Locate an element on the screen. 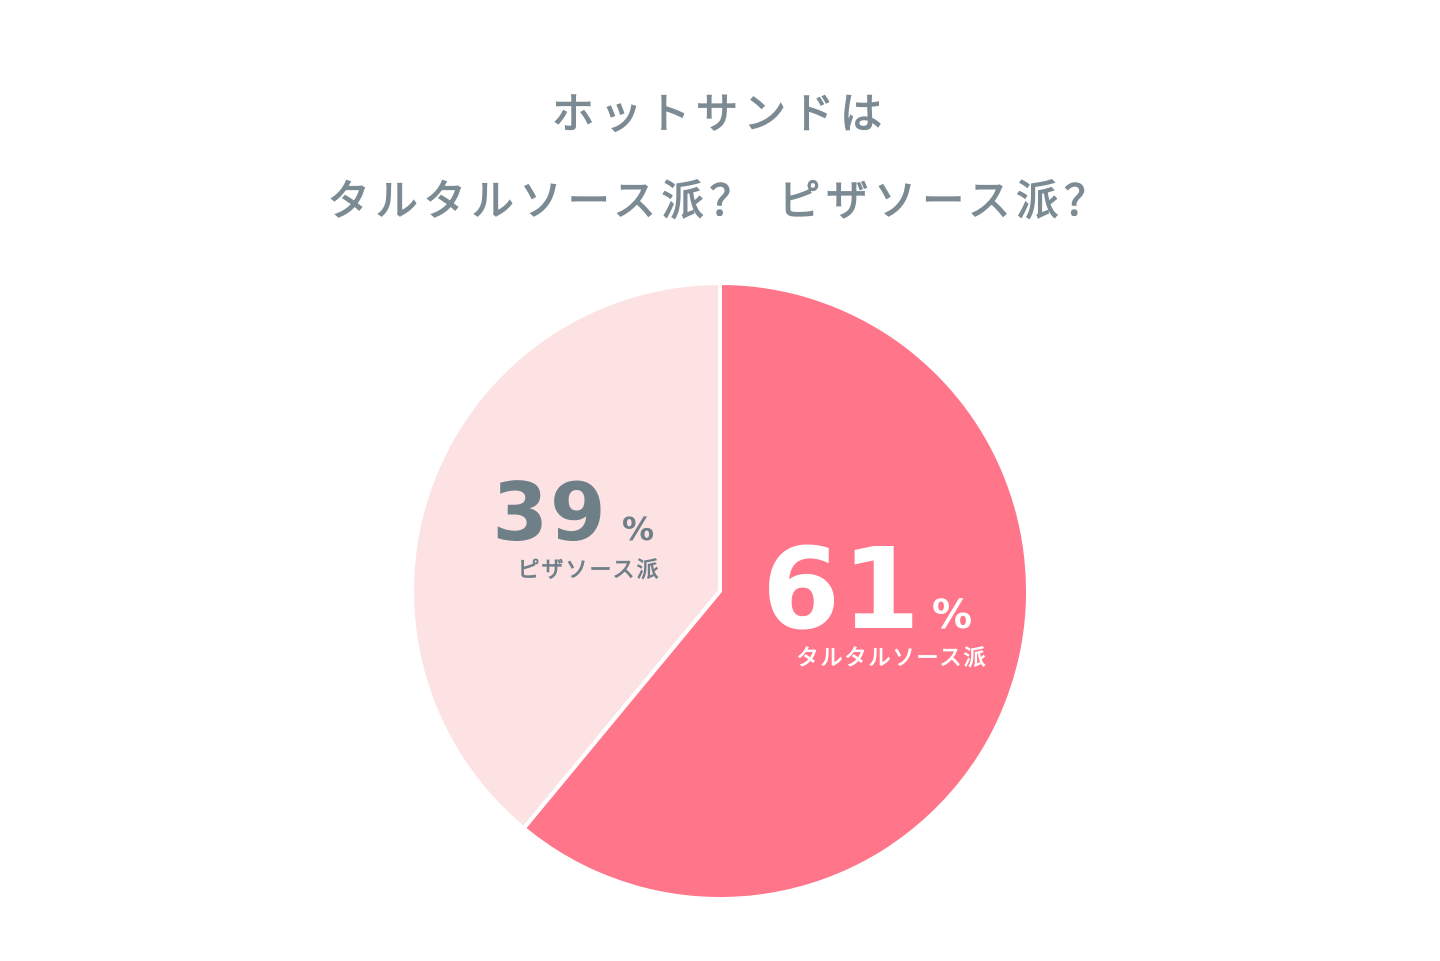 The image size is (1440, 961). data-label-value: 39 is located at coordinates (549, 512).